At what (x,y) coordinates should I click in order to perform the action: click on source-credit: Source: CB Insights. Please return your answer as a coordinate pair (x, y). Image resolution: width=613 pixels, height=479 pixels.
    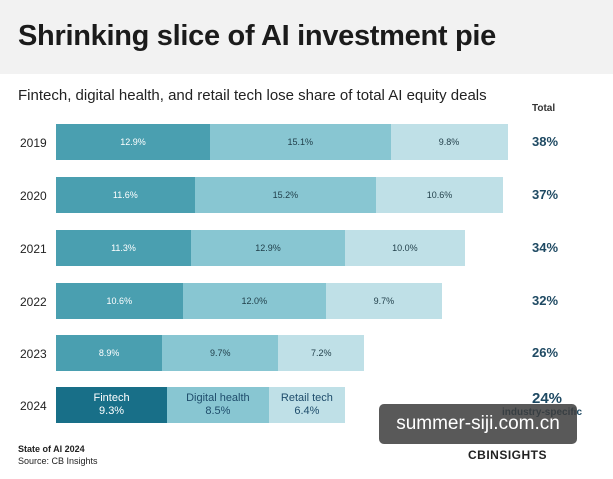
    Looking at the image, I should click on (58, 461).